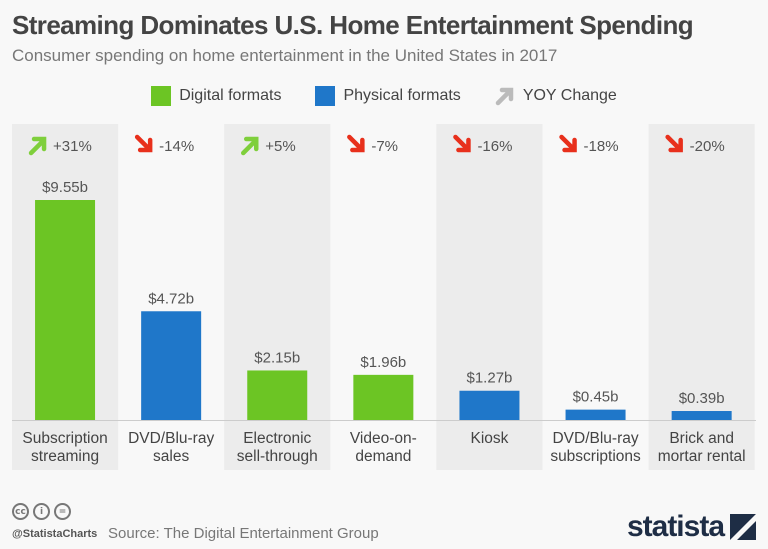 This screenshot has width=768, height=549. What do you see at coordinates (64, 438) in the screenshot?
I see `category-label: Subscription` at bounding box center [64, 438].